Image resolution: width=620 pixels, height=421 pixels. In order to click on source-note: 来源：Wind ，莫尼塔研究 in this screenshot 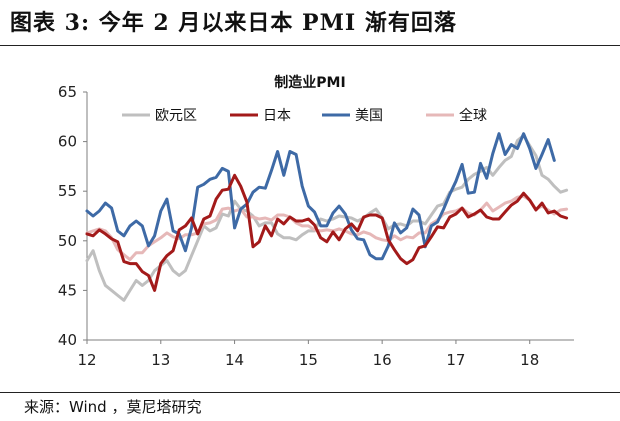, I will do `click(113, 407)`.